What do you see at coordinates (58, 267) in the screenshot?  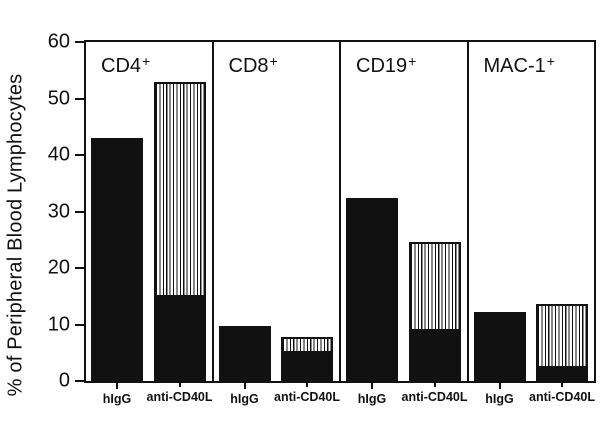 I see `y-tick-label: 20` at bounding box center [58, 267].